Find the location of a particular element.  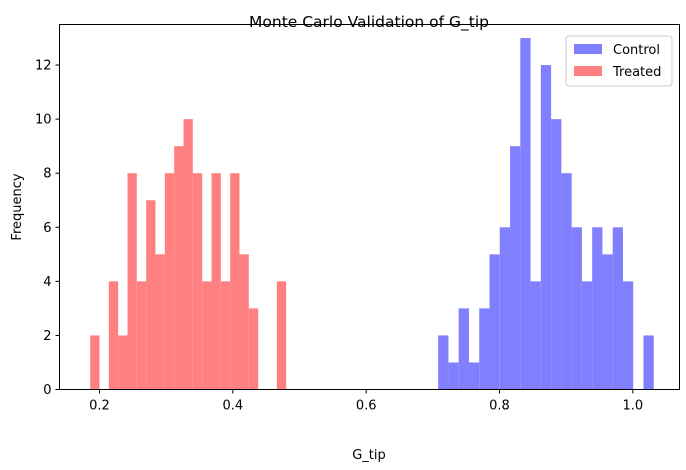

y-axis-ticks: 0 2 4 6 8 10 12 is located at coordinates (47, 228).